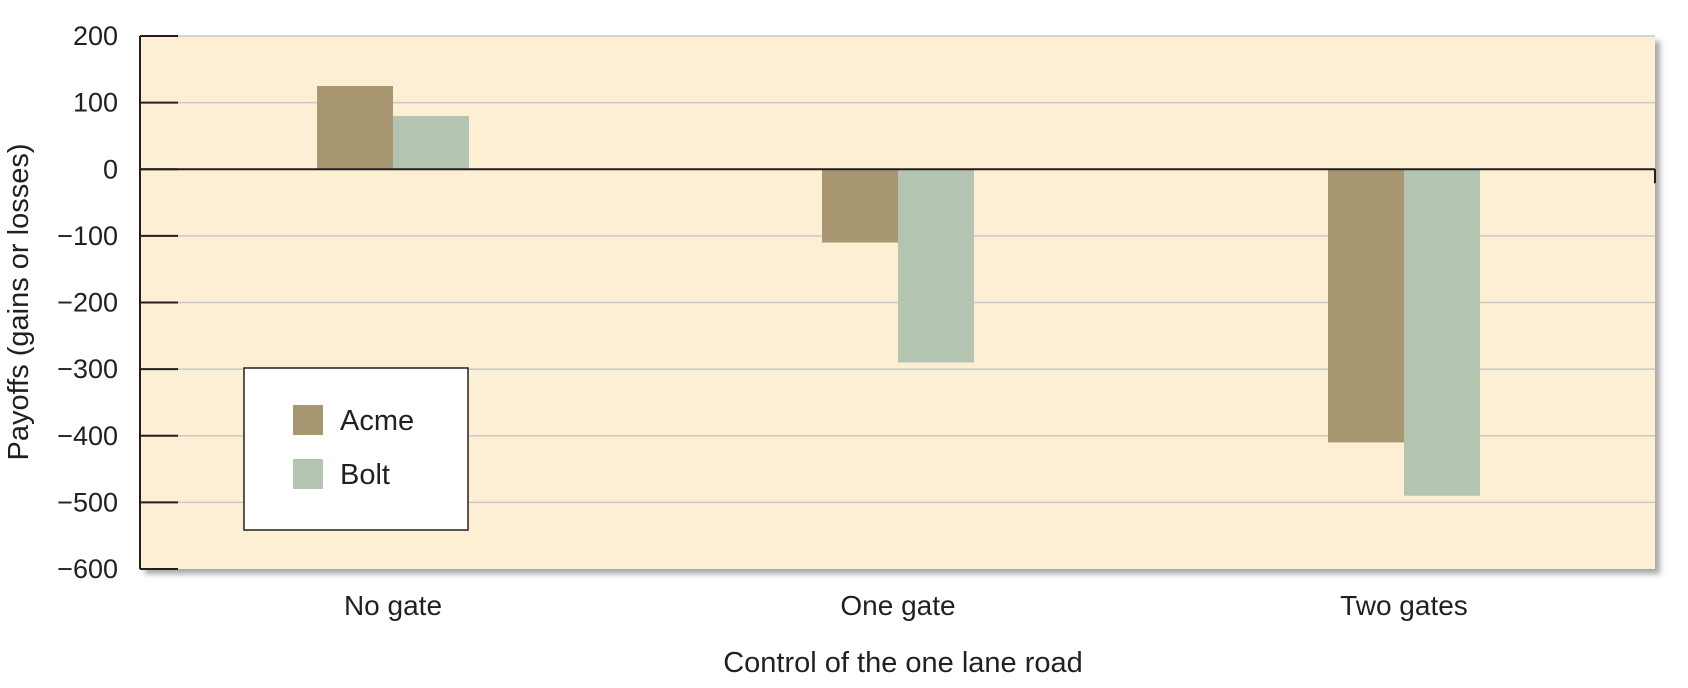  I want to click on y-tick-label: 100, so click(95, 103).